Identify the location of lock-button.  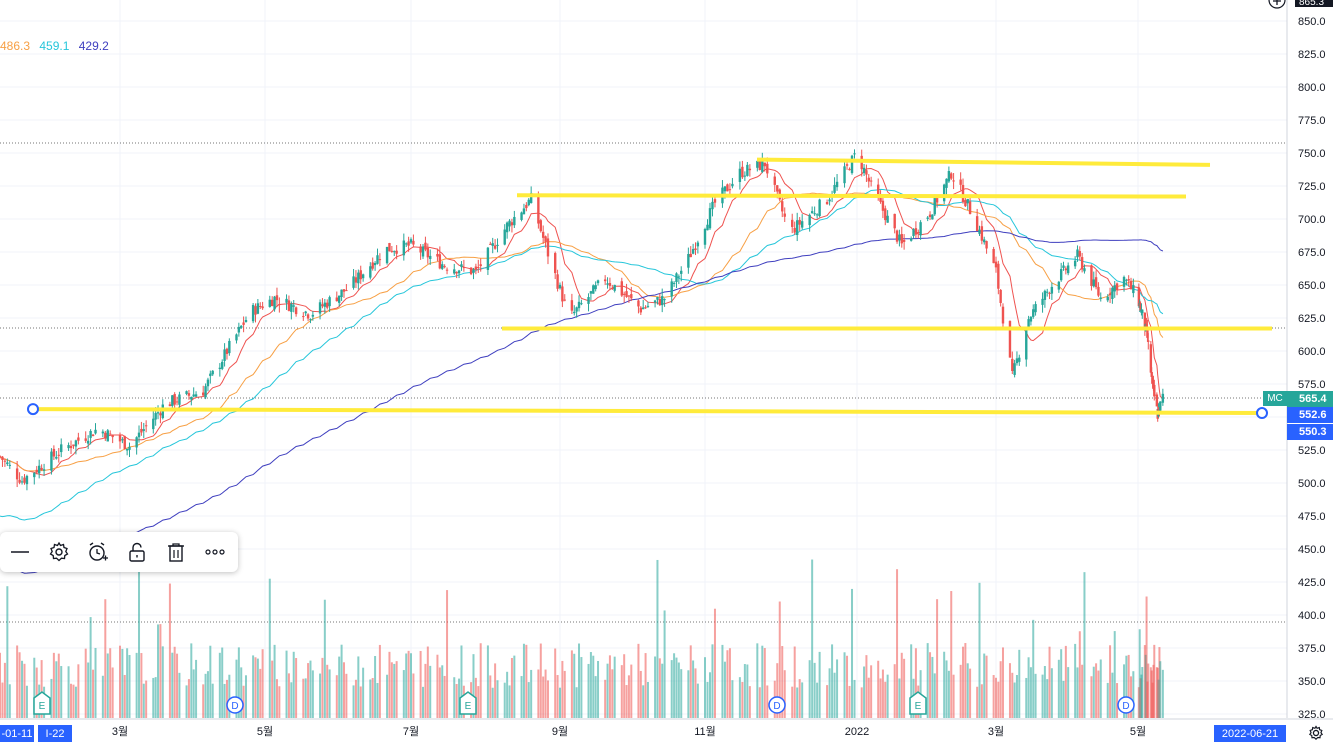
(136, 552).